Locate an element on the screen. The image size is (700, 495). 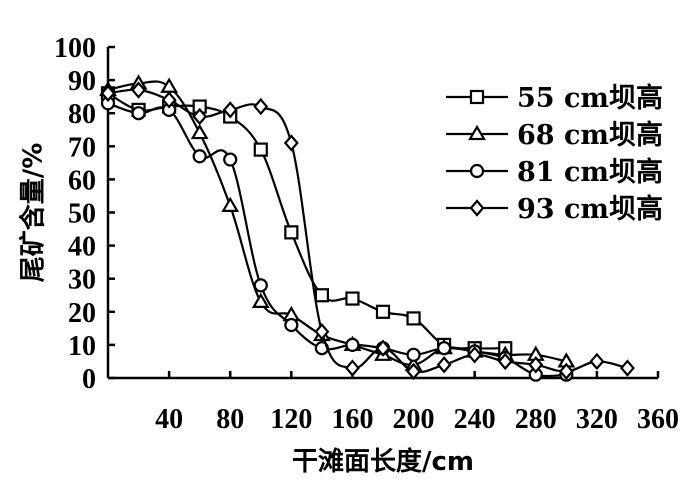
x-tick-label: 360 is located at coordinates (658, 419).